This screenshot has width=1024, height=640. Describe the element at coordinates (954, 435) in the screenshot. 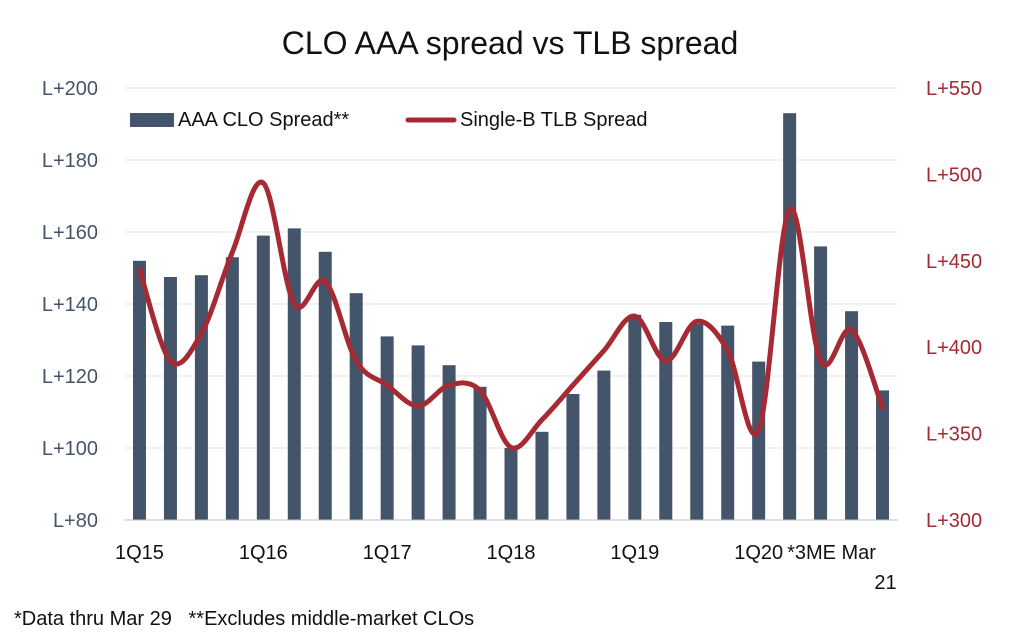

I see `right-axis-tick-label: L+350` at that location.